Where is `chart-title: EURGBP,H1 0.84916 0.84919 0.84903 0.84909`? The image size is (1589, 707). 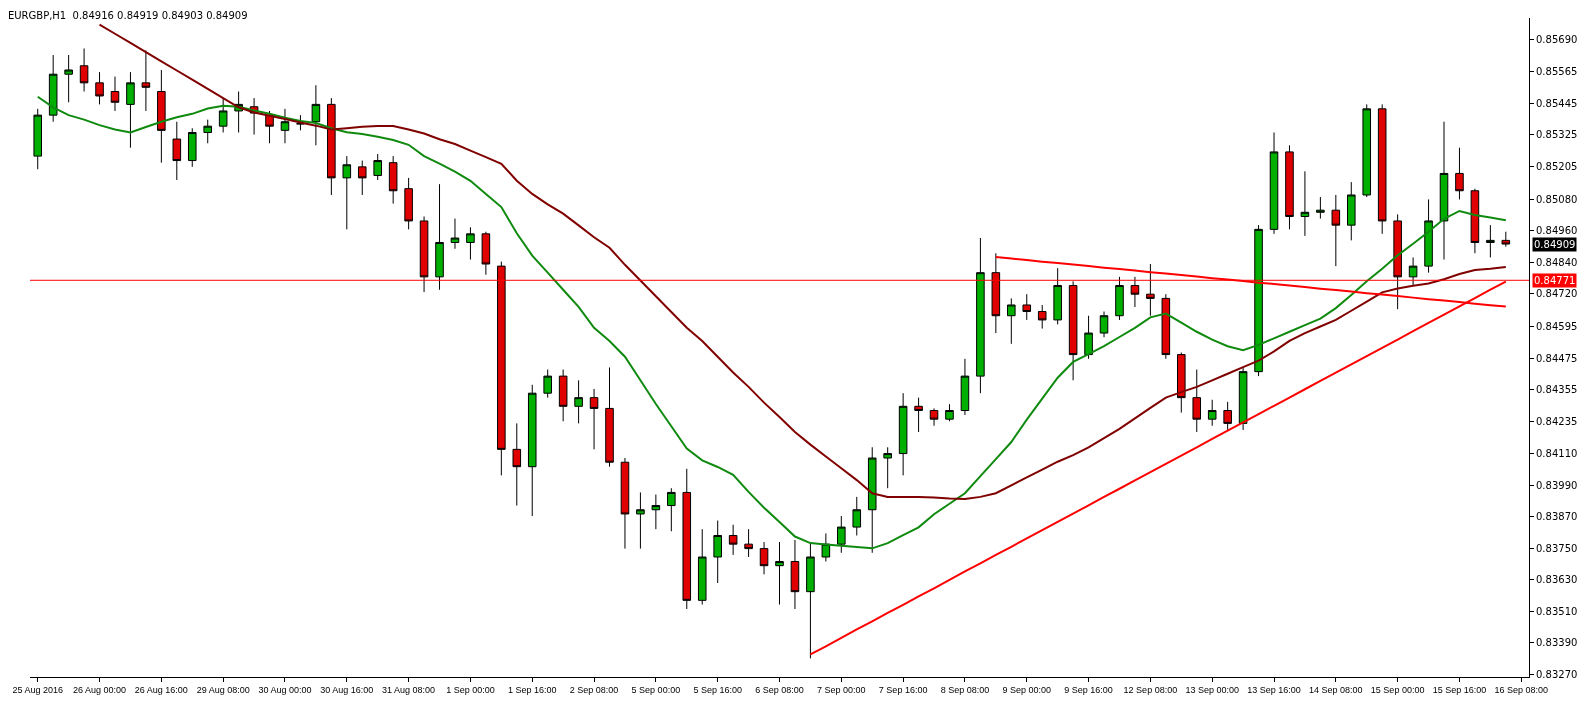
chart-title: EURGBP,H1 0.84916 0.84919 0.84903 0.84909 is located at coordinates (127, 16).